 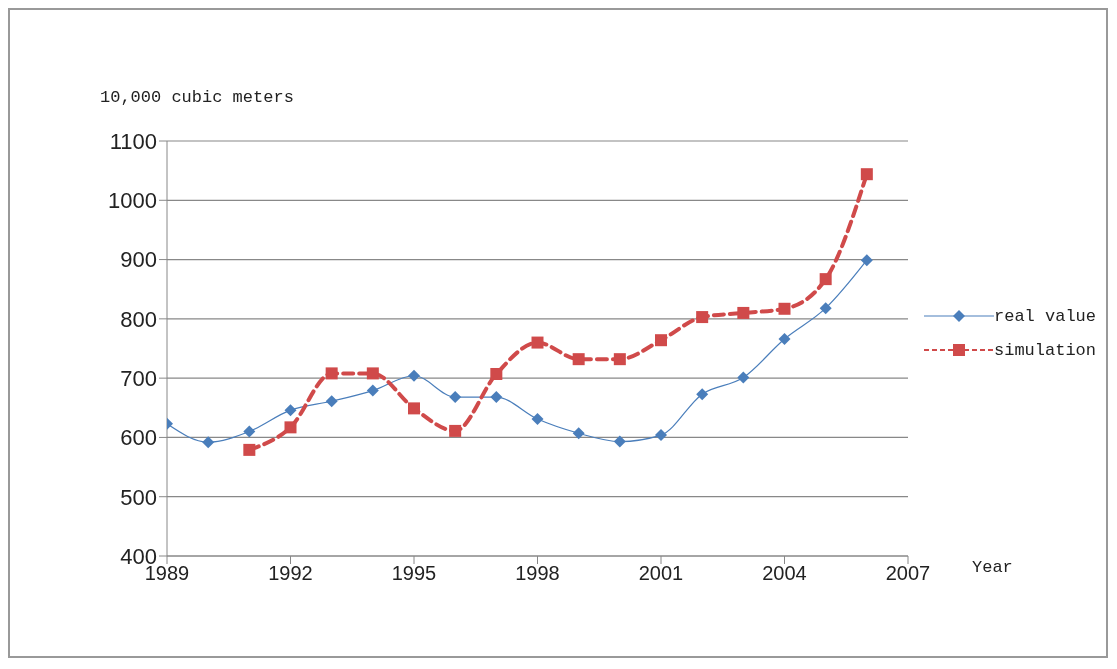 I want to click on x-axis-title: Year, so click(x=992, y=567).